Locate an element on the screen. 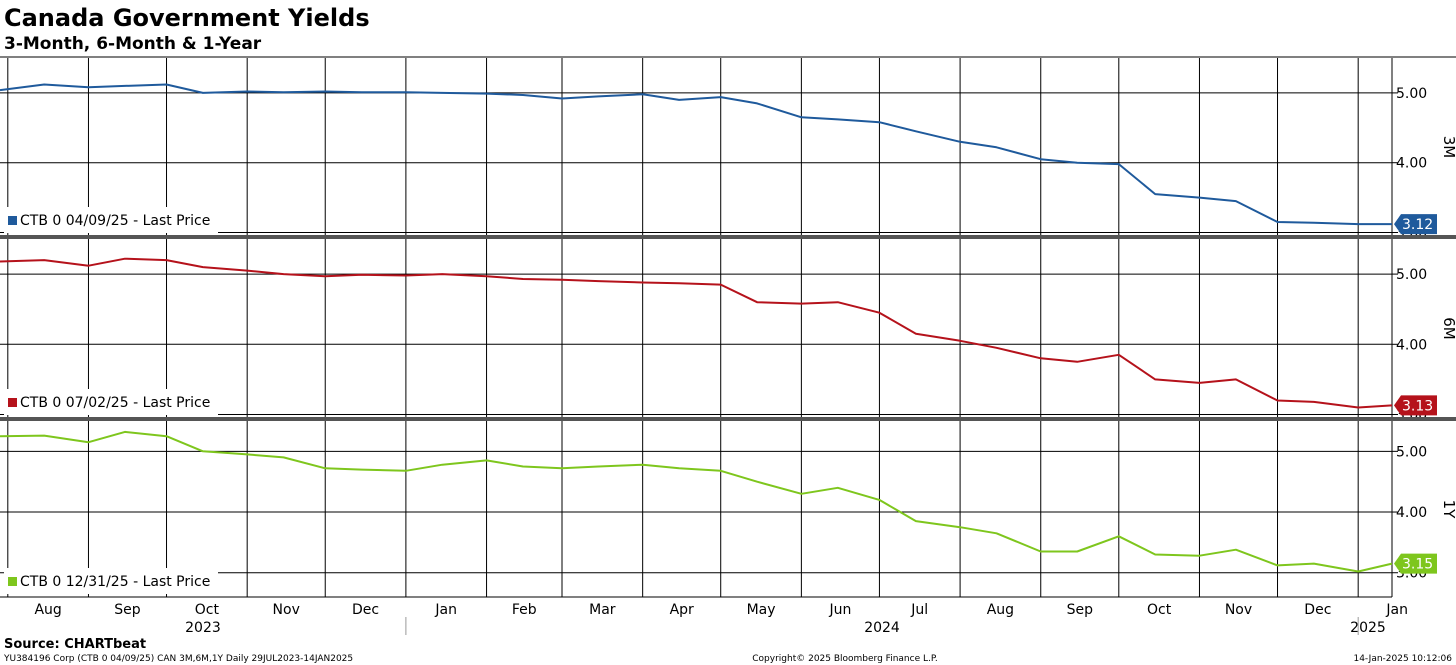 This screenshot has height=665, width=1456. year-label: 2023 is located at coordinates (203, 628).